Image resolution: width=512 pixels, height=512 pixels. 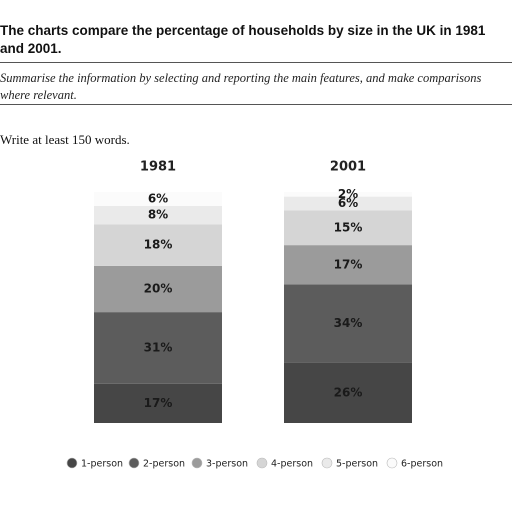 I want to click on value-label: 26%, so click(x=348, y=392).